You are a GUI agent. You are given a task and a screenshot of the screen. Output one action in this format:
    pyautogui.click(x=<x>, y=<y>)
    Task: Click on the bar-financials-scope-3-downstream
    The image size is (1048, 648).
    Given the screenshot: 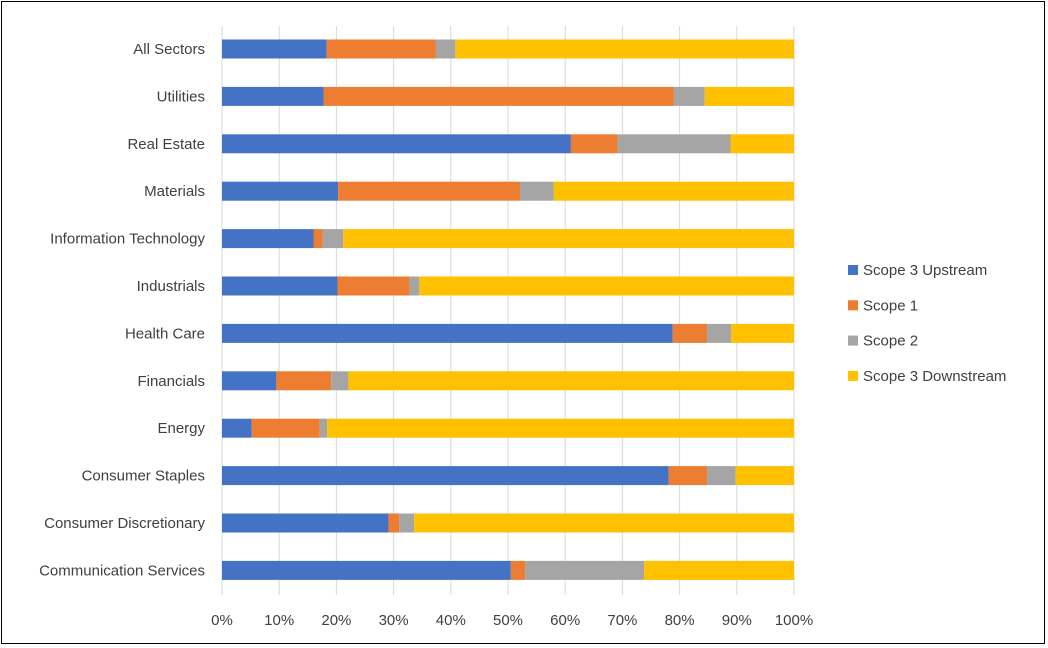 What is the action you would take?
    pyautogui.click(x=571, y=381)
    